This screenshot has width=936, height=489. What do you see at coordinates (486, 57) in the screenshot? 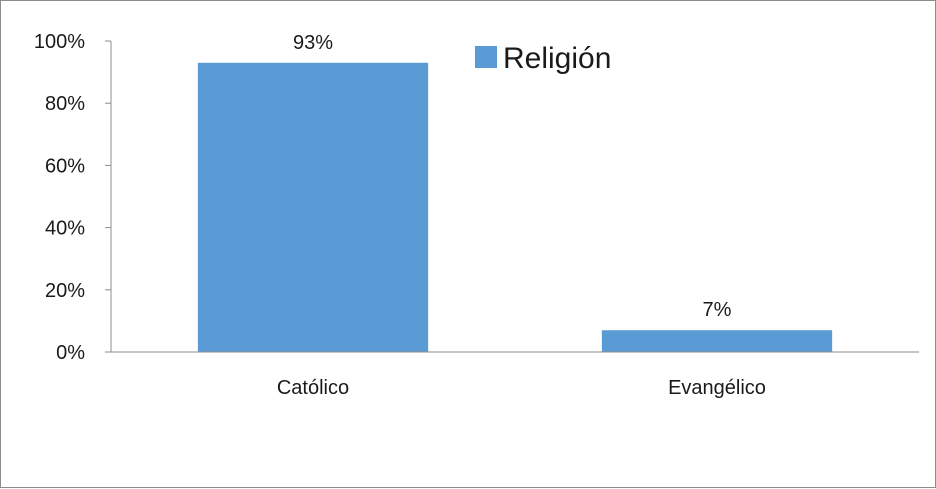
I see `legend-swatch` at bounding box center [486, 57].